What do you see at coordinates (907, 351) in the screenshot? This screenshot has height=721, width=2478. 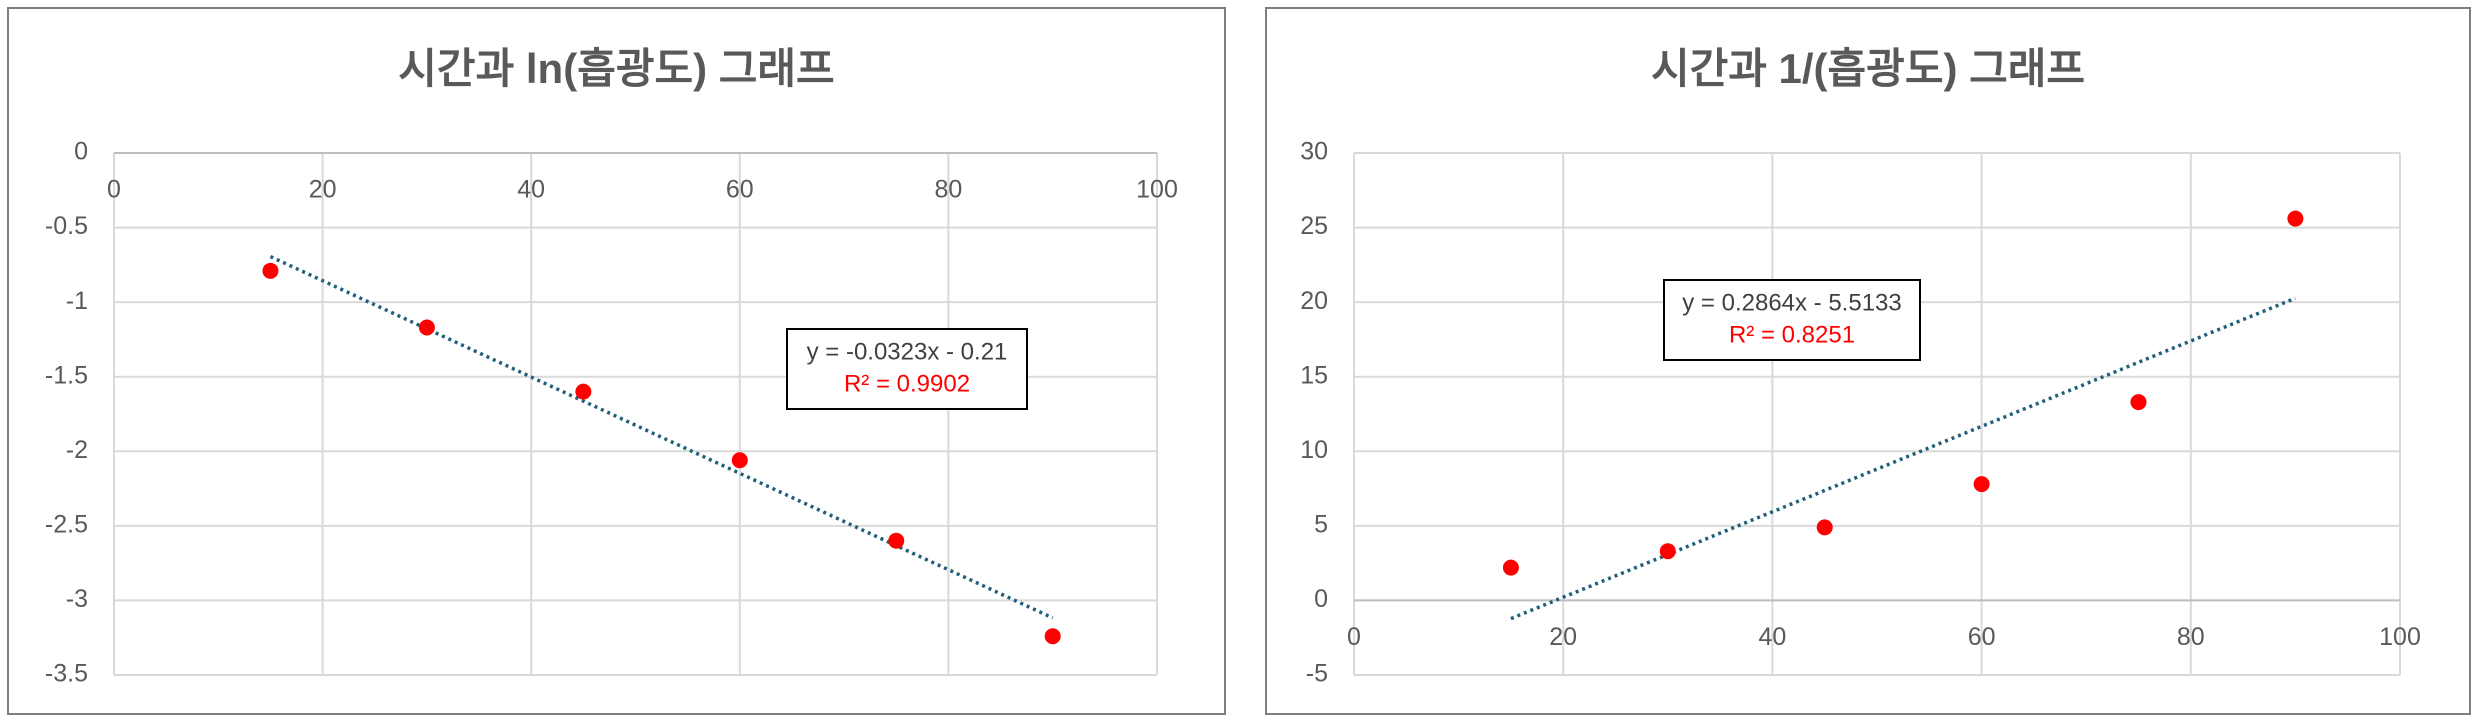 I see `trendline-equation: y = -0.0323x - 0.21` at bounding box center [907, 351].